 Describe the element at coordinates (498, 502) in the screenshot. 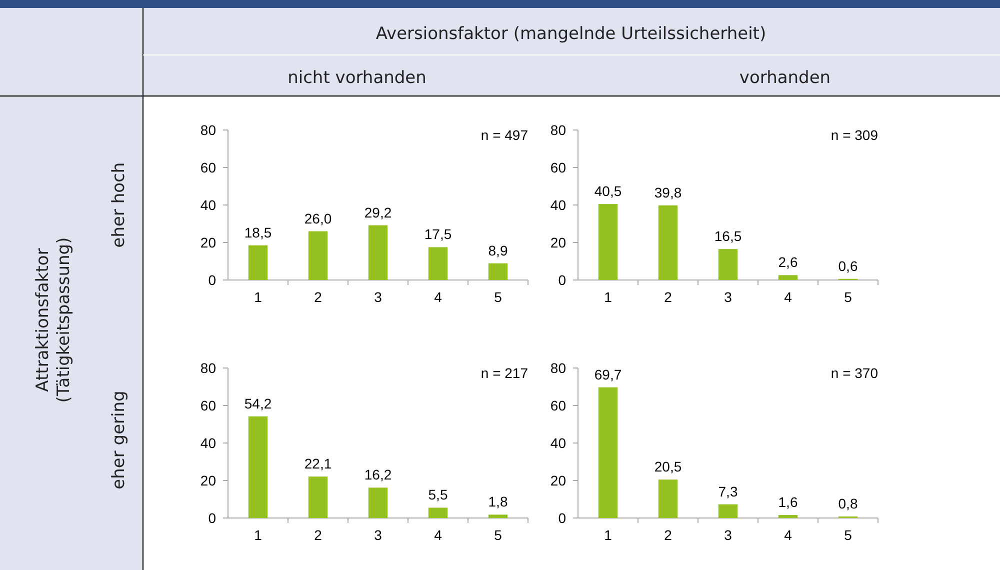

I see `data-label: 1,8` at that location.